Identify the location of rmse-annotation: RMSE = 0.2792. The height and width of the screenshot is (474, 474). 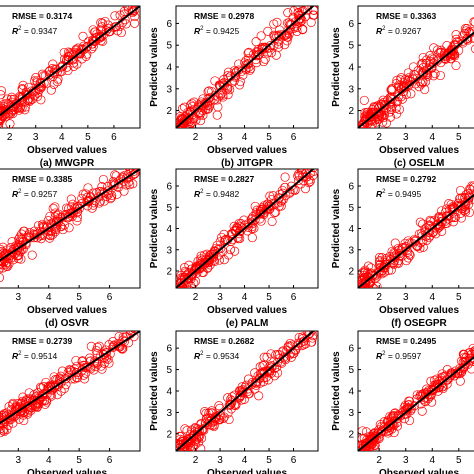
(406, 179).